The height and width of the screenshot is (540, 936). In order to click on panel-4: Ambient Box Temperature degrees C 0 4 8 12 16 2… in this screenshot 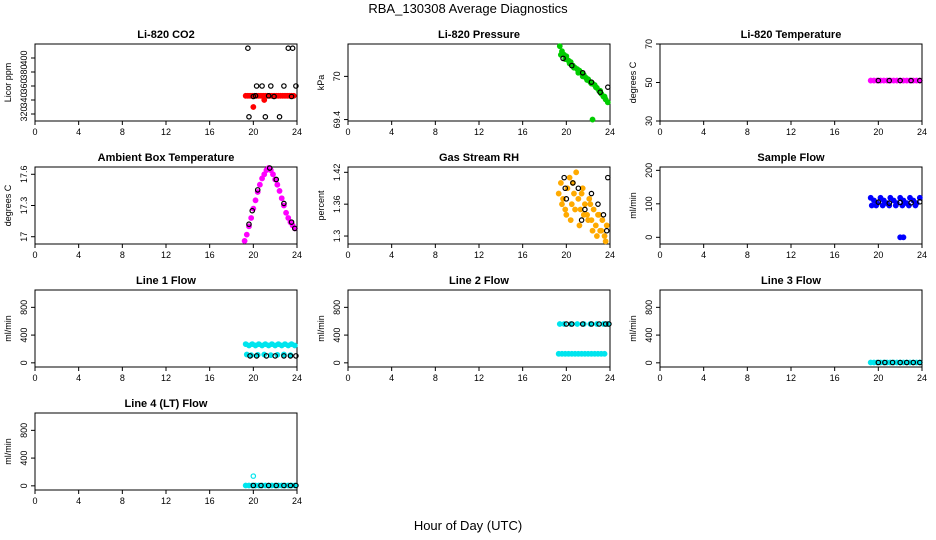, I will do `click(152, 206)`.